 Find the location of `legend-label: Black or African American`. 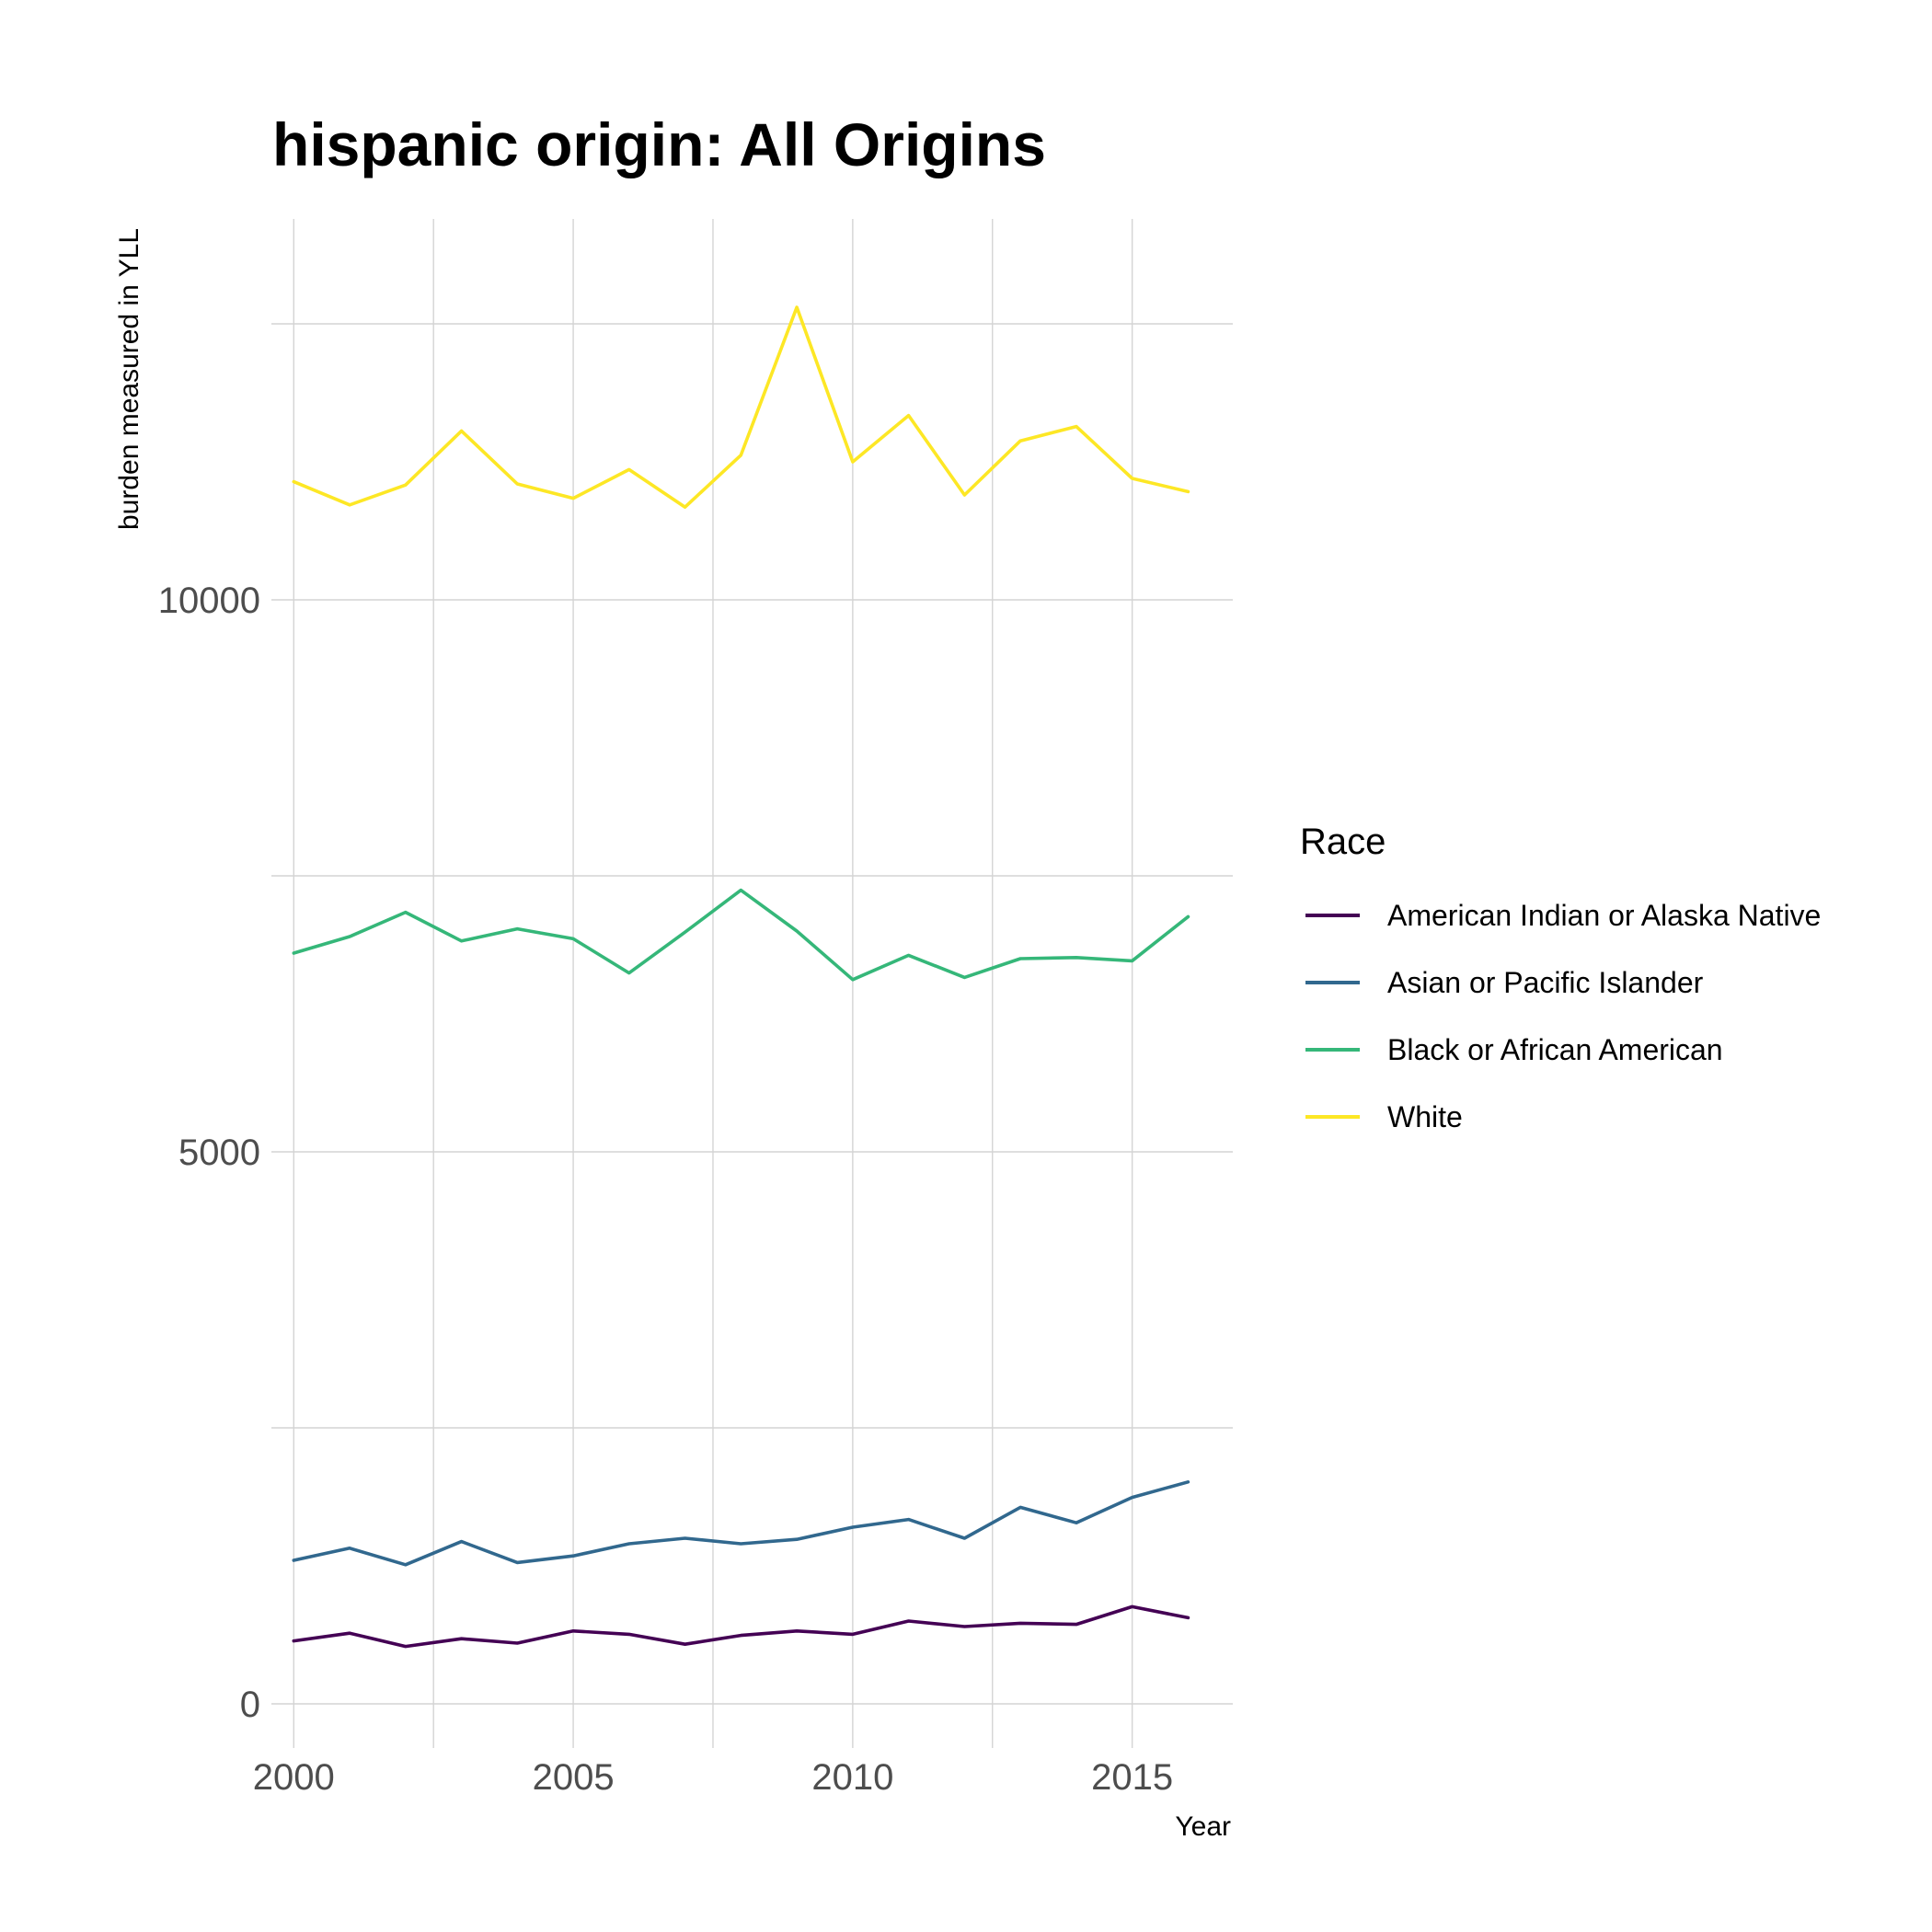

legend-label: Black or African American is located at coordinates (1555, 1049).